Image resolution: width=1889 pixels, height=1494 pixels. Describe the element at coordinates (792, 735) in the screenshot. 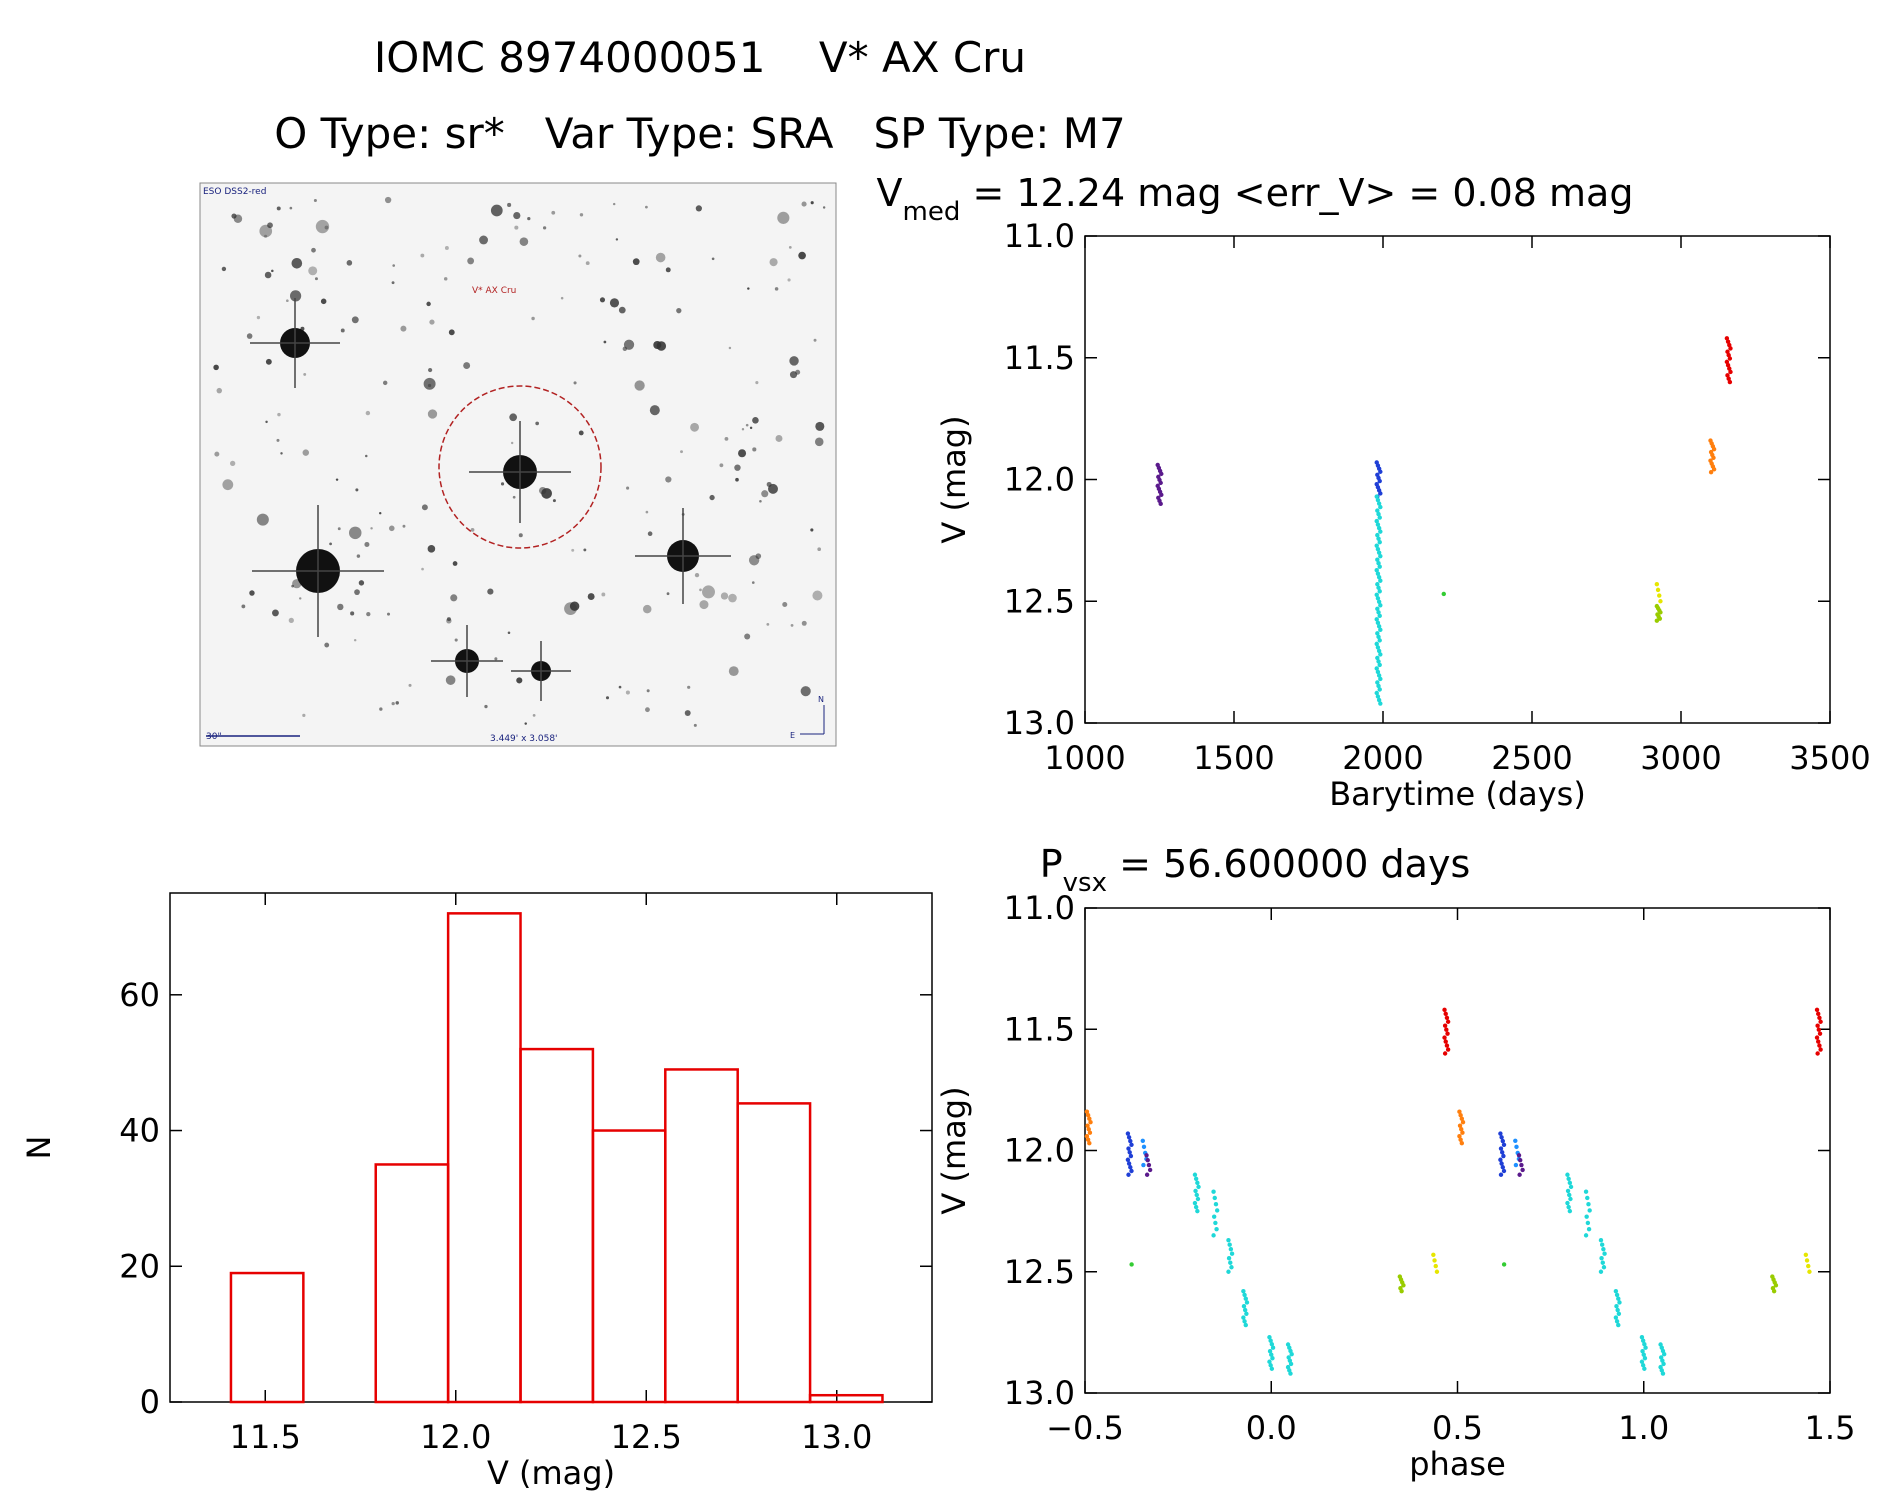

I see `compass-e-label: E` at that location.